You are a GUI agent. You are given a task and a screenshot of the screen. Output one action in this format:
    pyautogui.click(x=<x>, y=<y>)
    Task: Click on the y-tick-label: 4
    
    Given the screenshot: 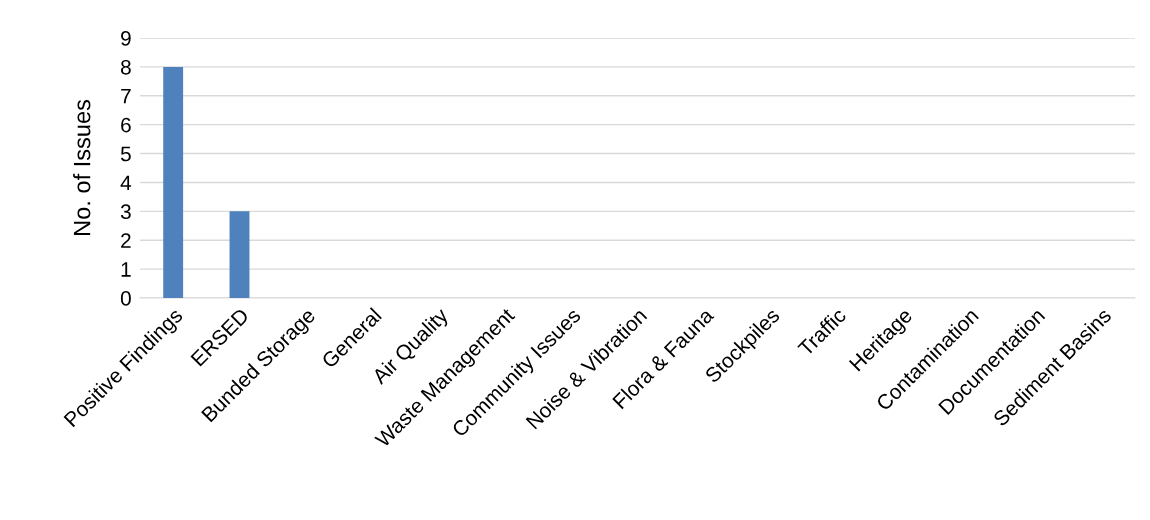 What is the action you would take?
    pyautogui.click(x=126, y=182)
    